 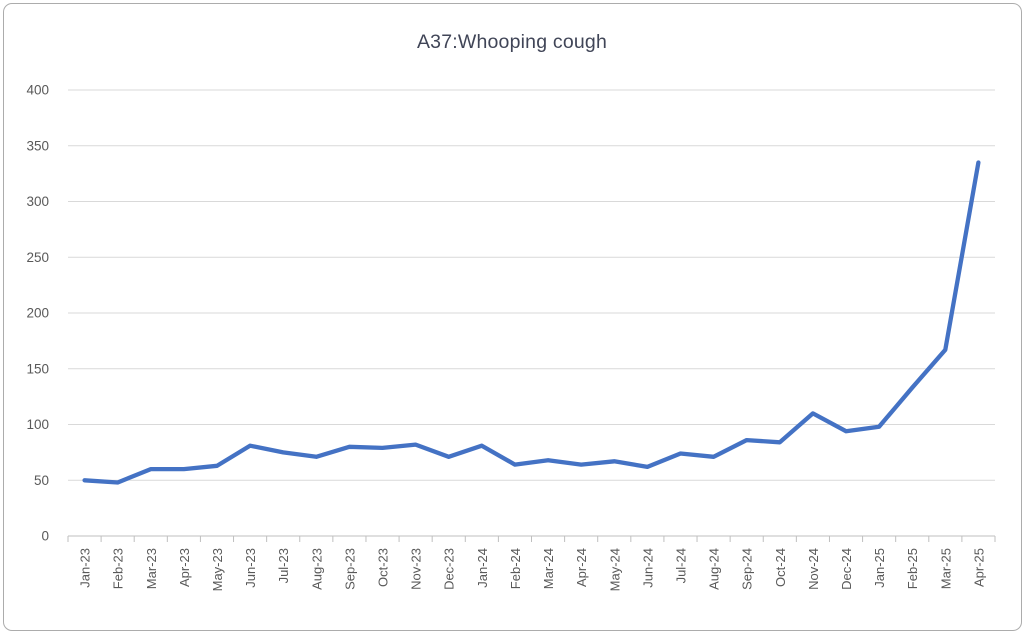 I want to click on x-tick-label: Feb-23, so click(x=118, y=568).